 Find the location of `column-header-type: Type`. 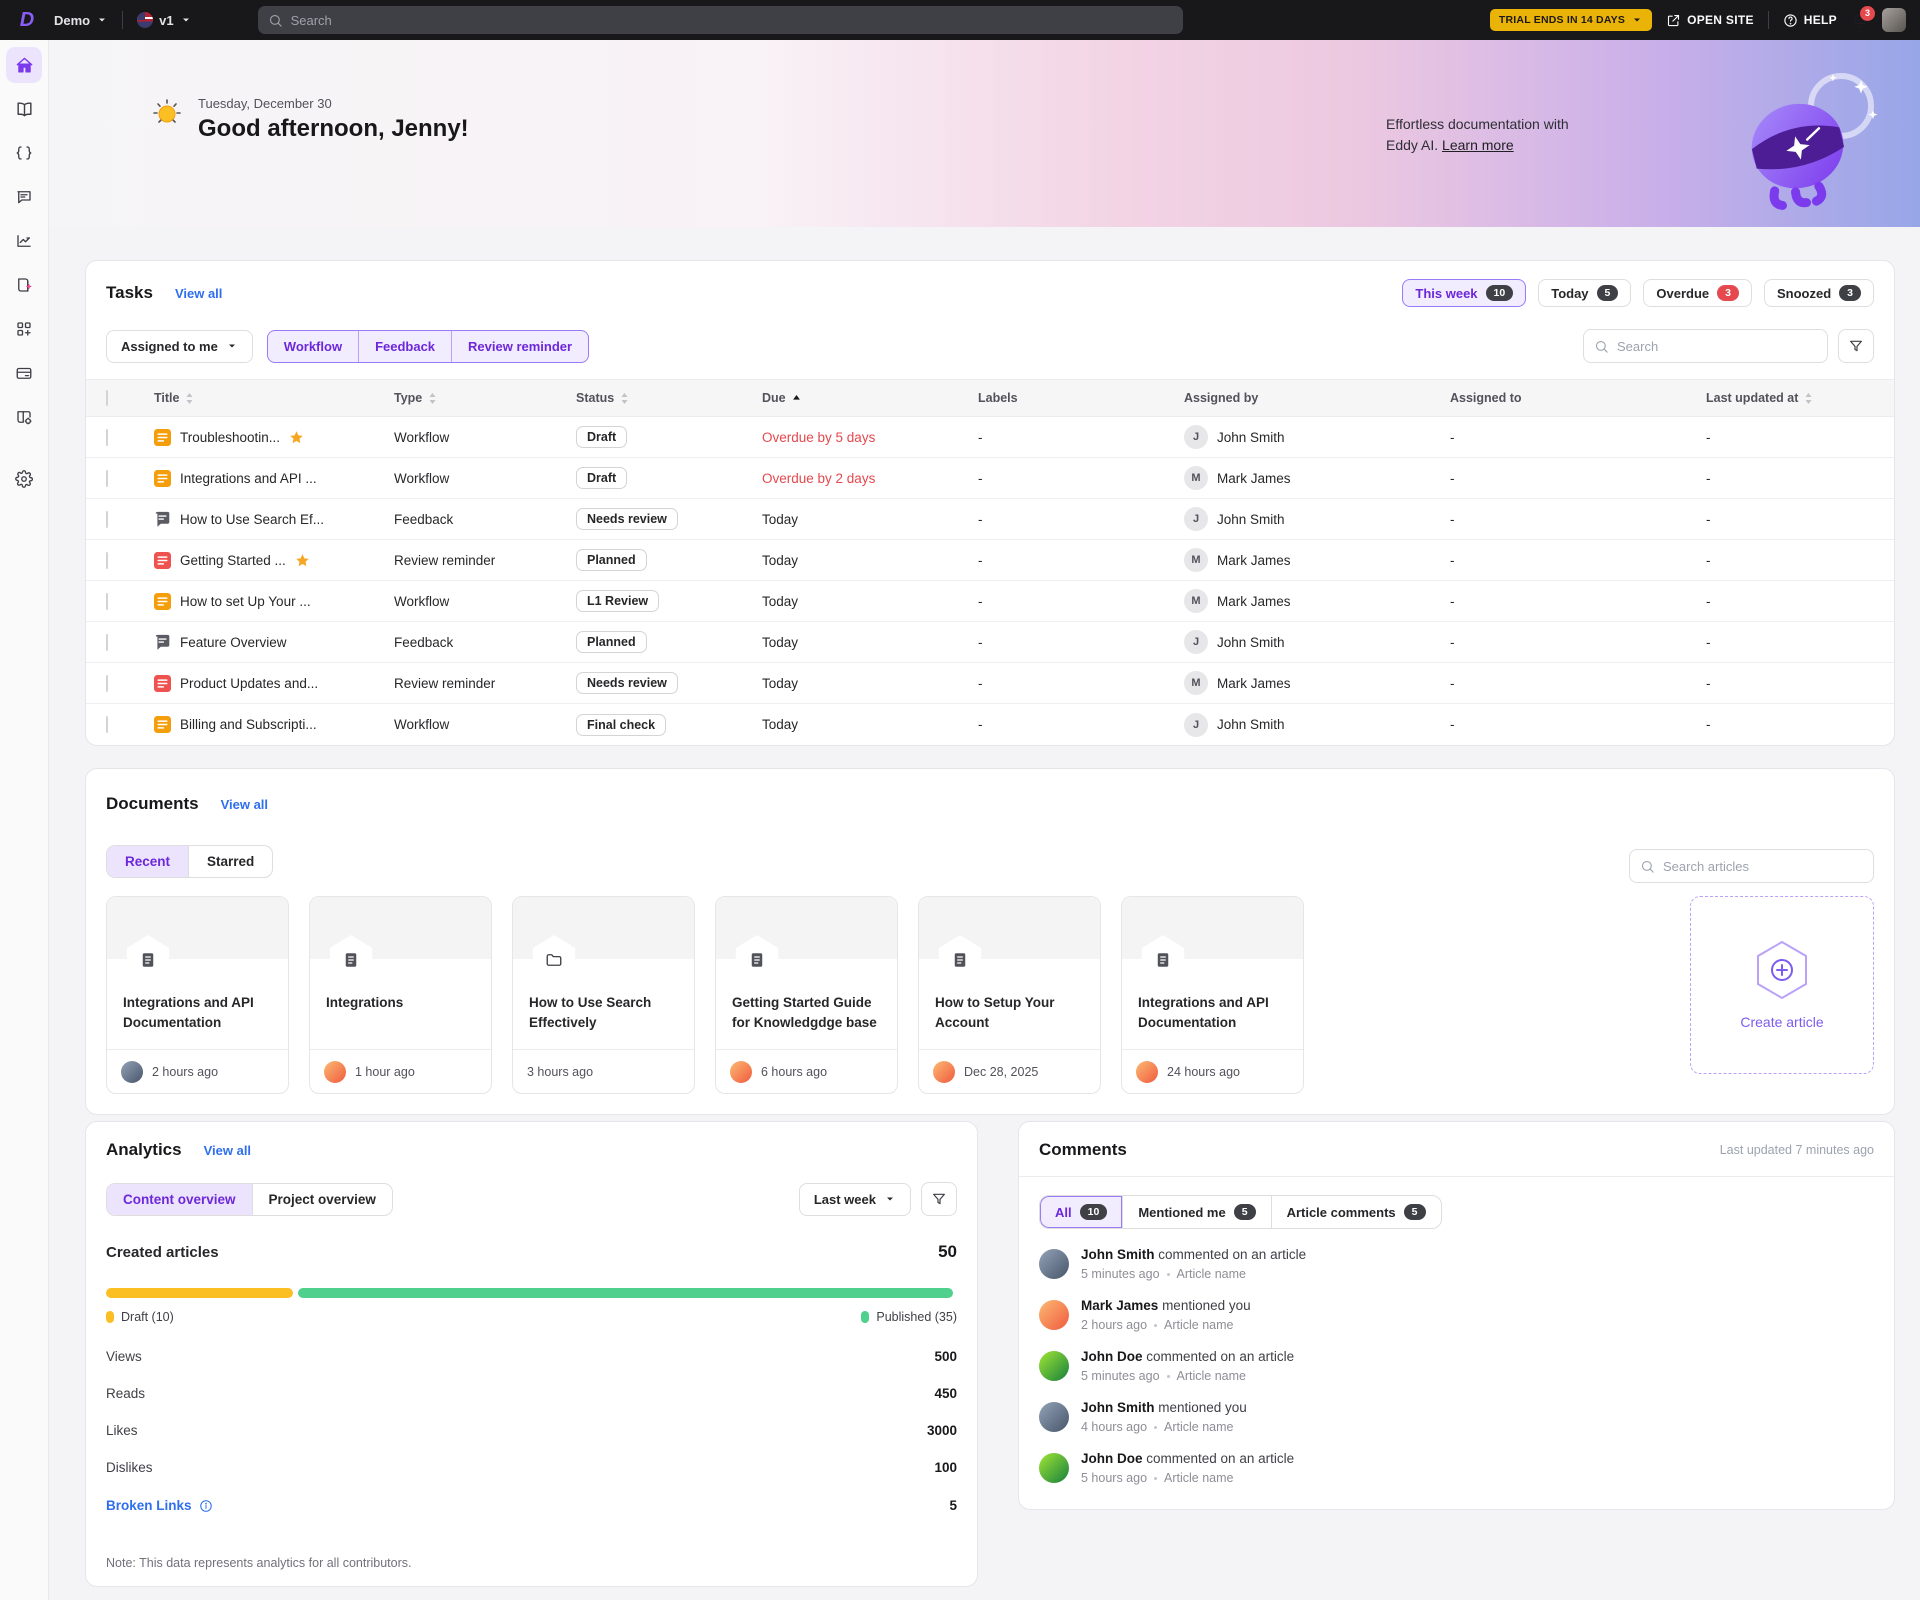

column-header-type: Type is located at coordinates (485, 398).